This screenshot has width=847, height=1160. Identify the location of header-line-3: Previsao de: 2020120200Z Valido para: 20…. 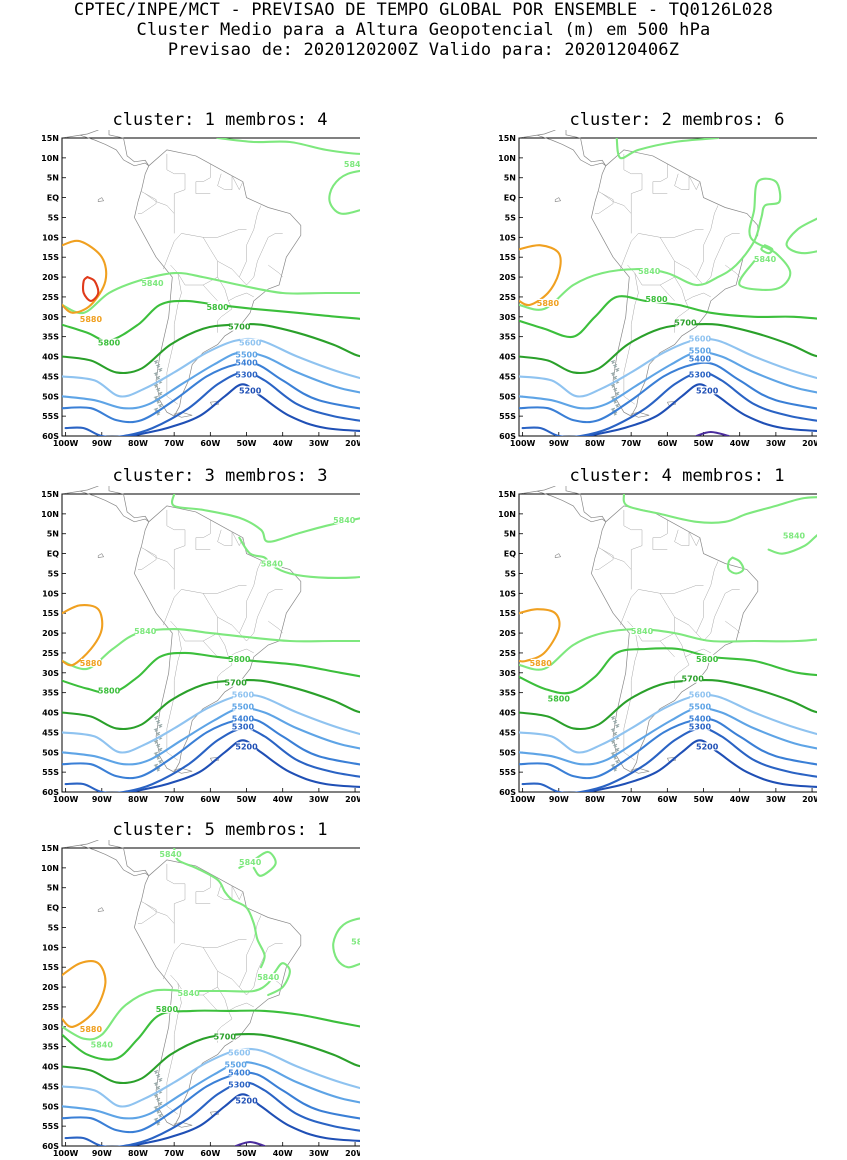
(423, 50).